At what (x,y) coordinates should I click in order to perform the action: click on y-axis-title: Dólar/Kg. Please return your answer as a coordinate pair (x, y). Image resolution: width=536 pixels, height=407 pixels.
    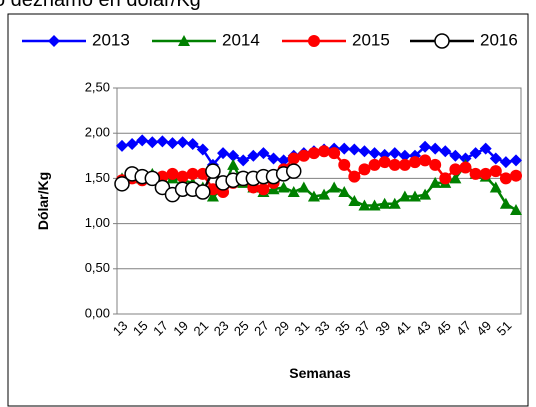
    Looking at the image, I should click on (43, 201).